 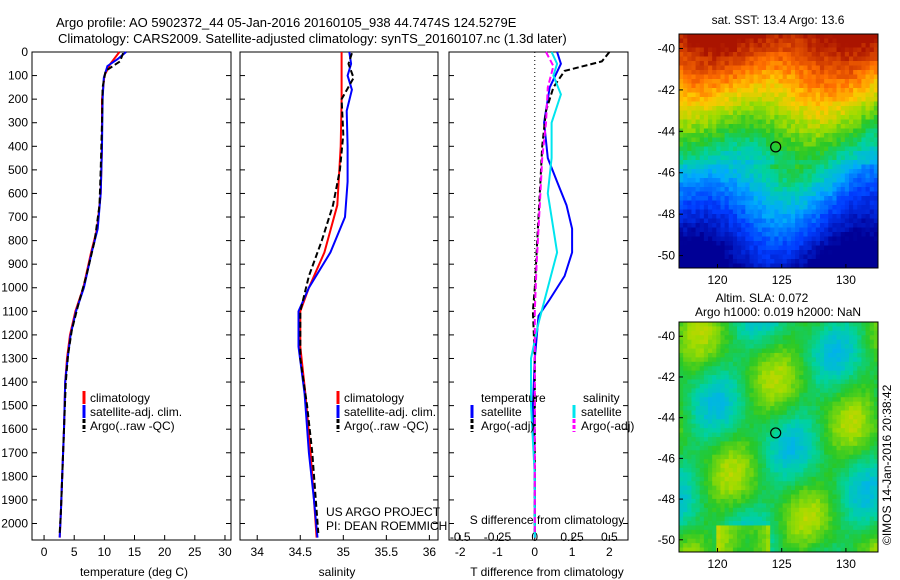 I want to click on y-tick-label: 300, so click(x=18, y=123).